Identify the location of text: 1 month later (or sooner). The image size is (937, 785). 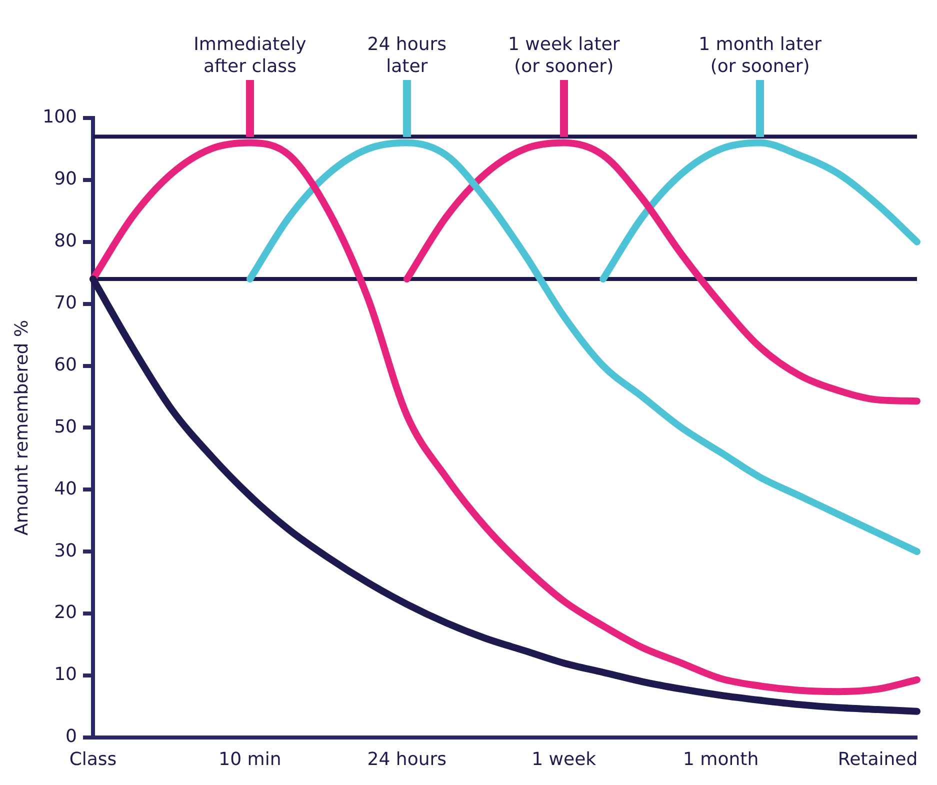
(760, 55).